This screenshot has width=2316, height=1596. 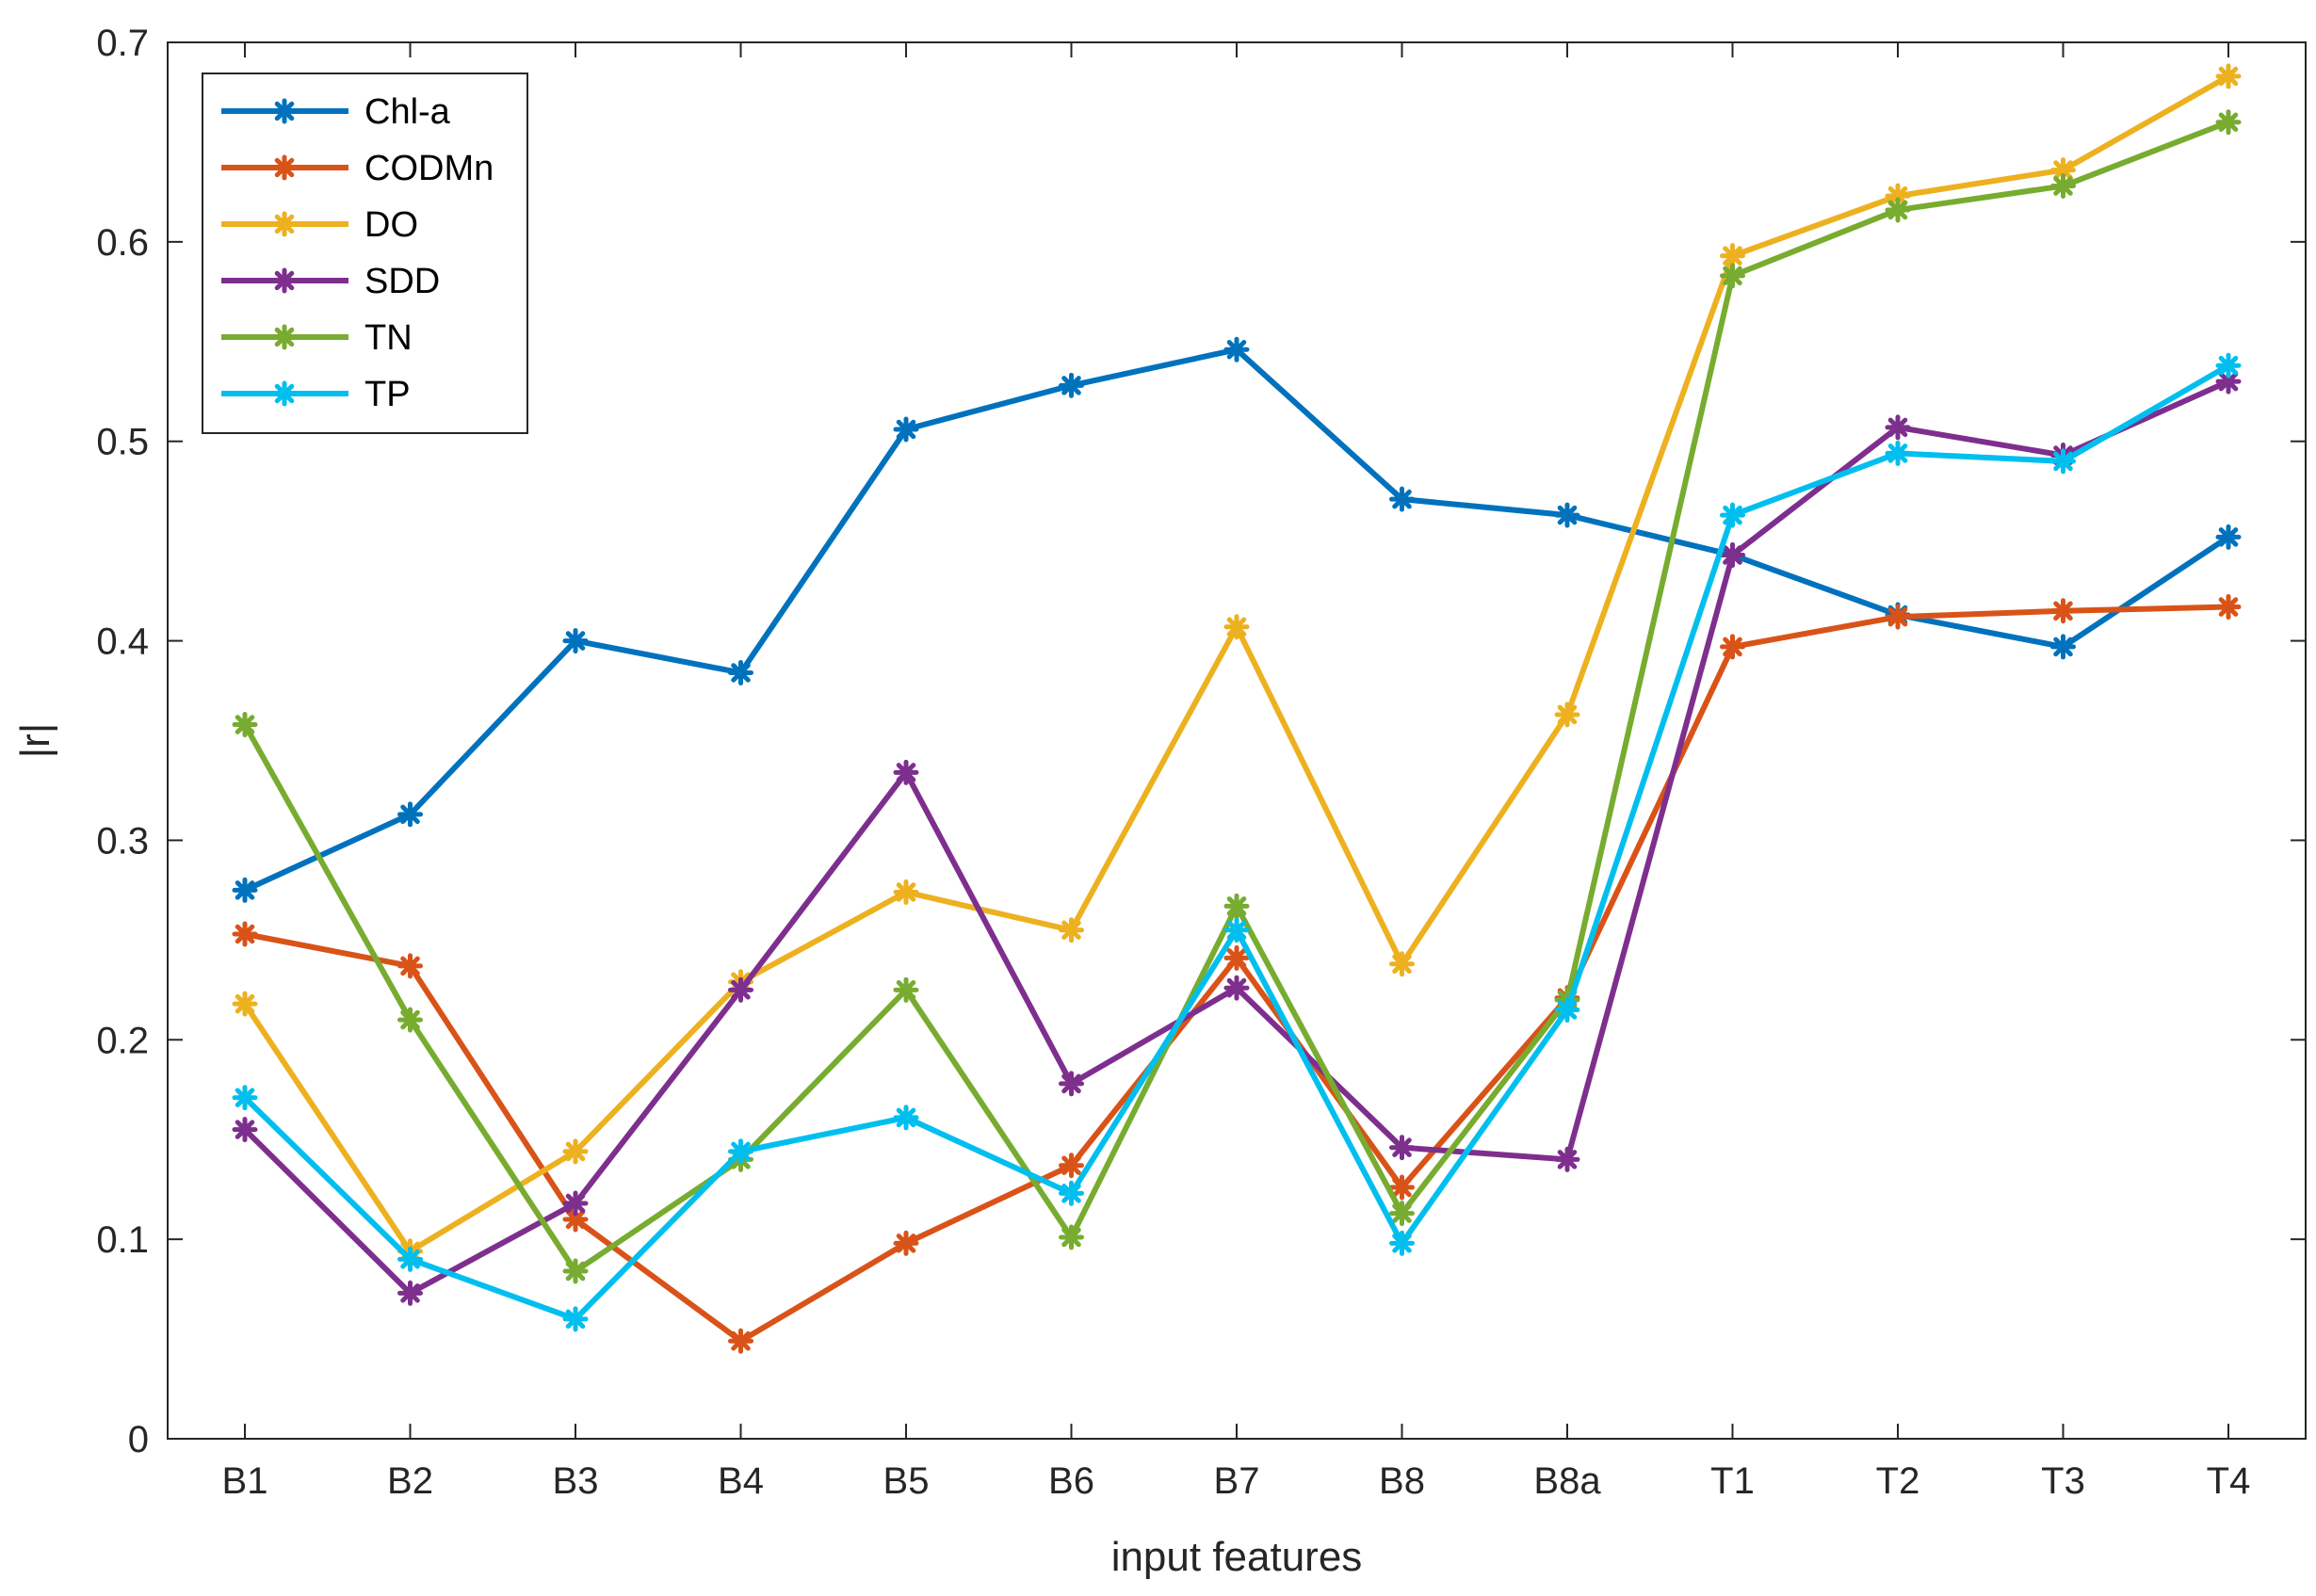 What do you see at coordinates (407, 112) in the screenshot?
I see `legend-label: Chl-a` at bounding box center [407, 112].